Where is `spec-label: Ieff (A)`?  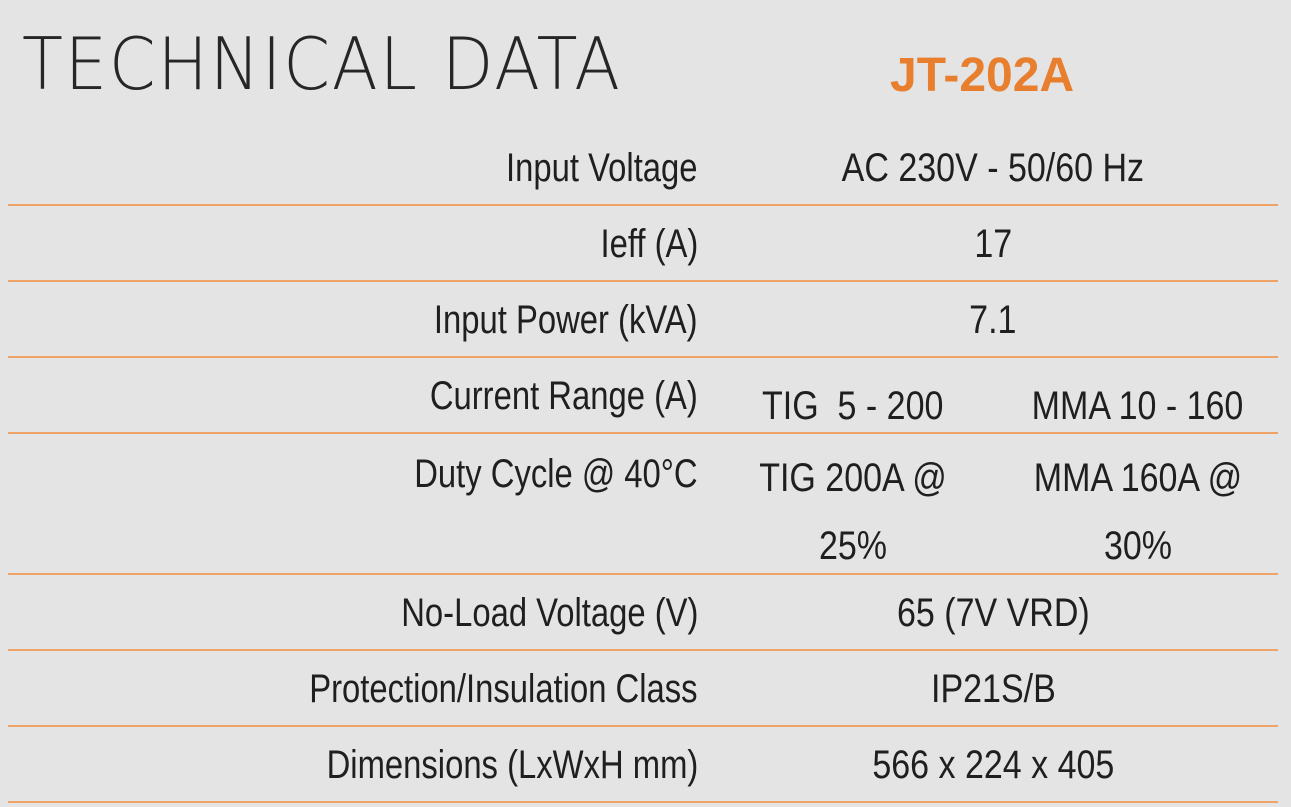
spec-label: Ieff (A) is located at coordinates (649, 244).